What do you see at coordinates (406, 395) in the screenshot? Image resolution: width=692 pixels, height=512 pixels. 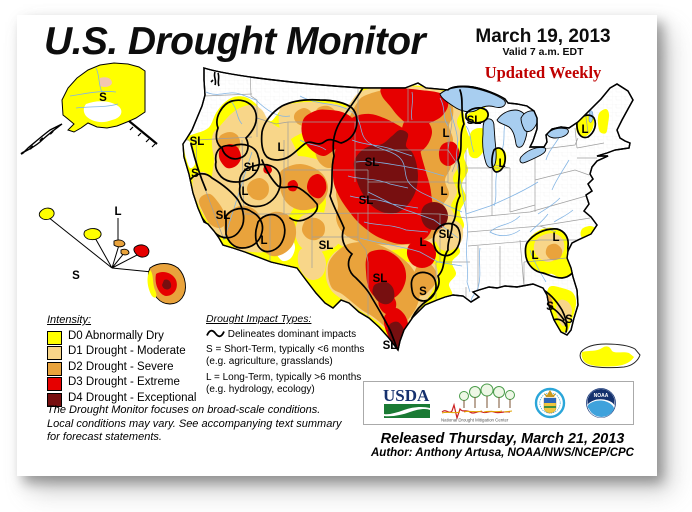 I see `svg-text: USDA` at bounding box center [406, 395].